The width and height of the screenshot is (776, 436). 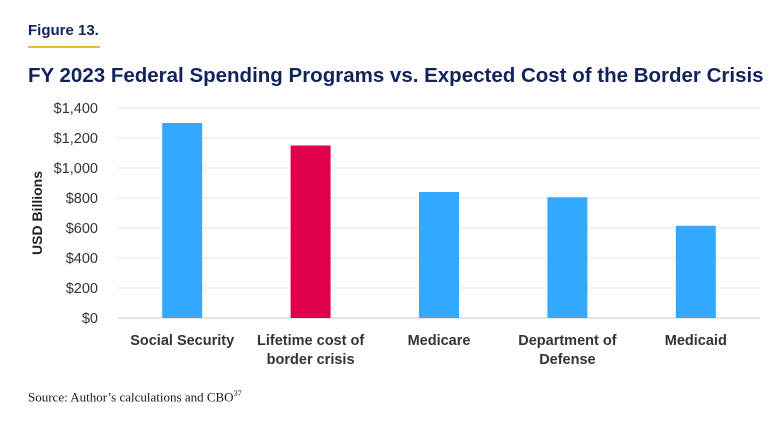 What do you see at coordinates (76, 109) in the screenshot?
I see `y-tick-label: $1,400` at bounding box center [76, 109].